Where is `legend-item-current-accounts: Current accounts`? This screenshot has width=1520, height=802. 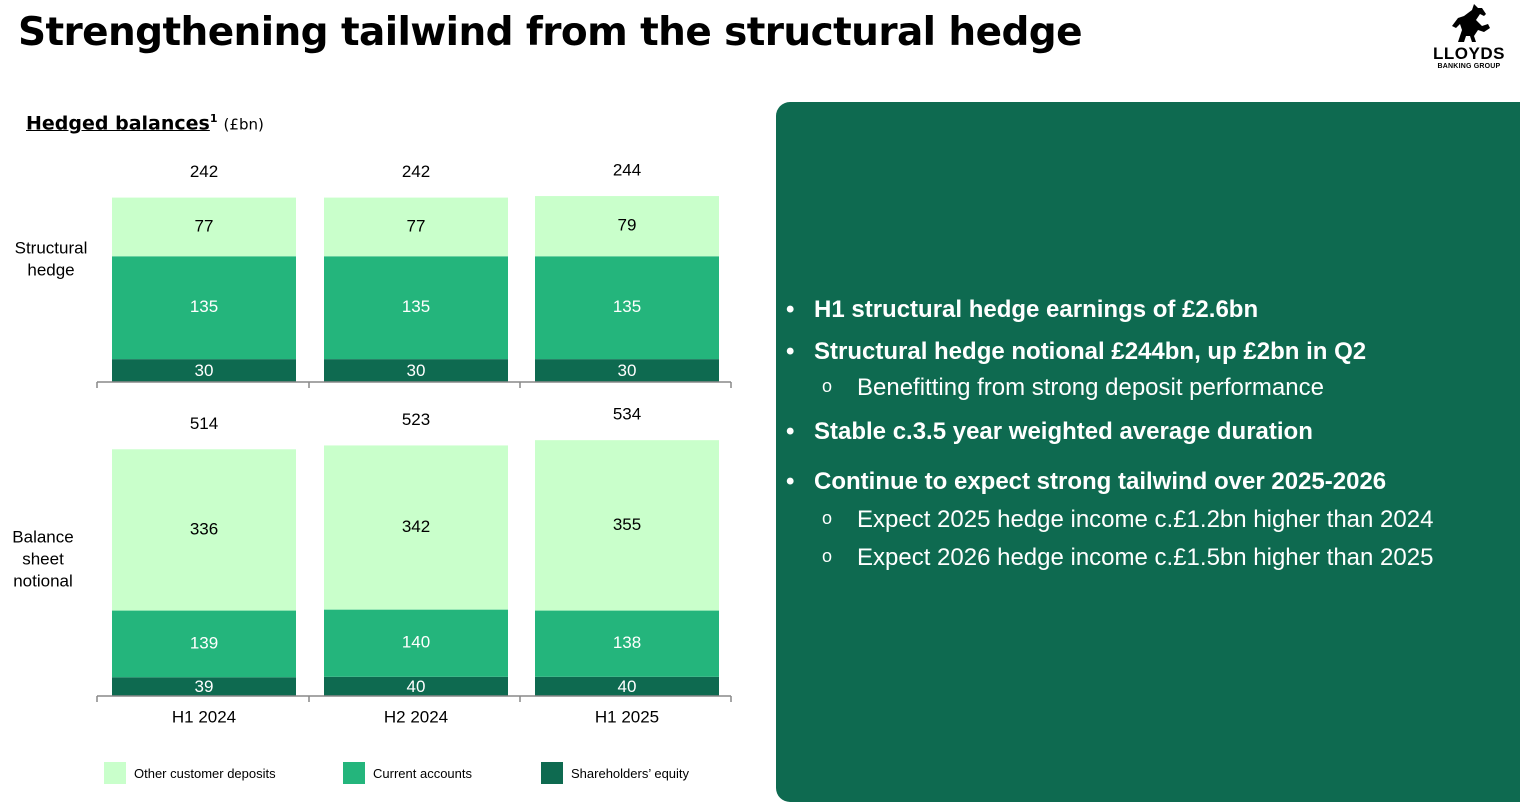 legend-item-current-accounts: Current accounts is located at coordinates (407, 773).